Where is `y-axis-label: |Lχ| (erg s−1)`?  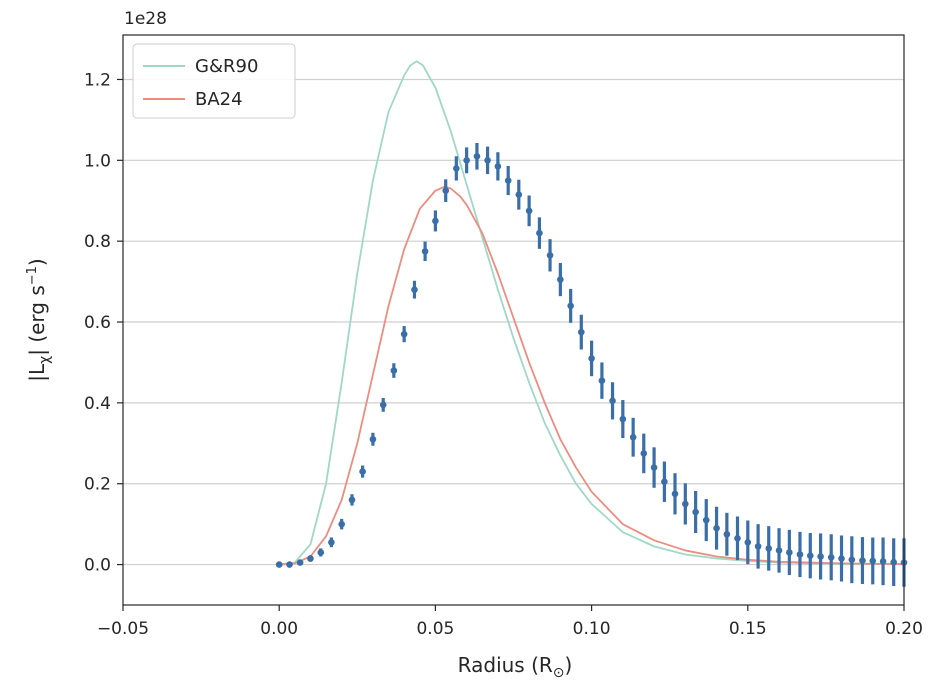
y-axis-label: |Lχ| (erg s−1) is located at coordinates (39, 320).